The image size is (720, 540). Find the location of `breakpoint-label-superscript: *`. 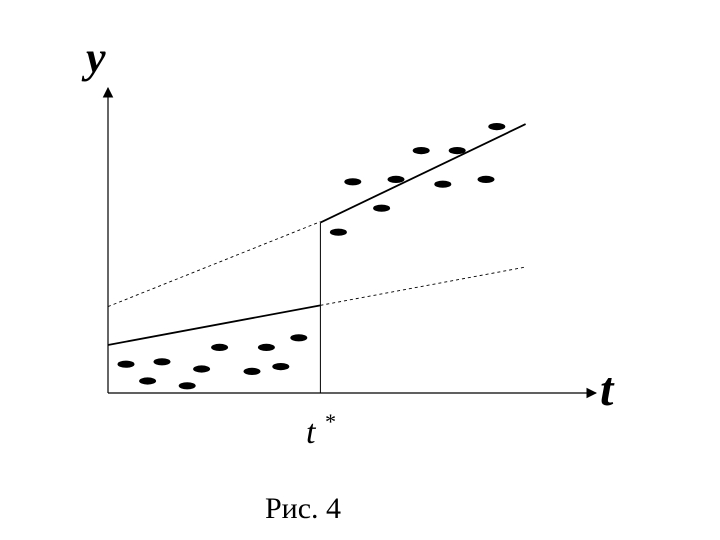

breakpoint-label-superscript: * is located at coordinates (329, 421).